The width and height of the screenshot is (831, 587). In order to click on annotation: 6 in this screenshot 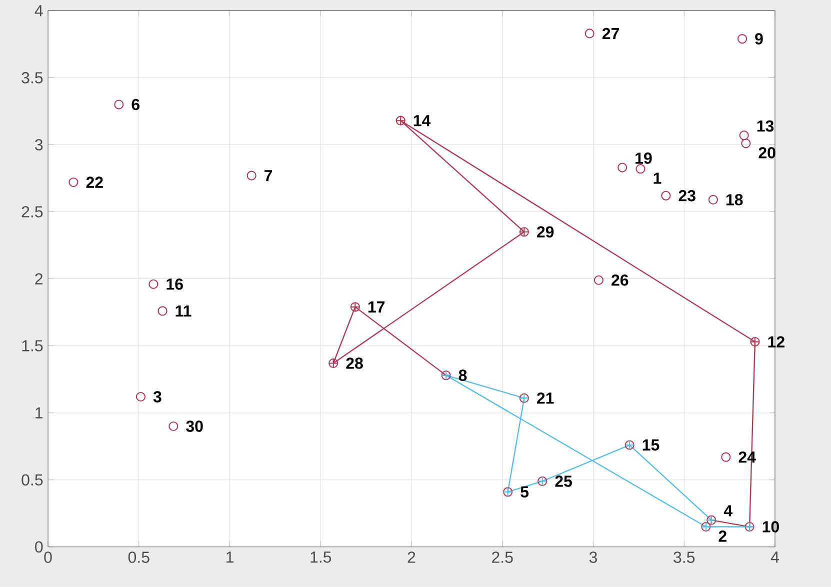, I will do `click(136, 104)`.